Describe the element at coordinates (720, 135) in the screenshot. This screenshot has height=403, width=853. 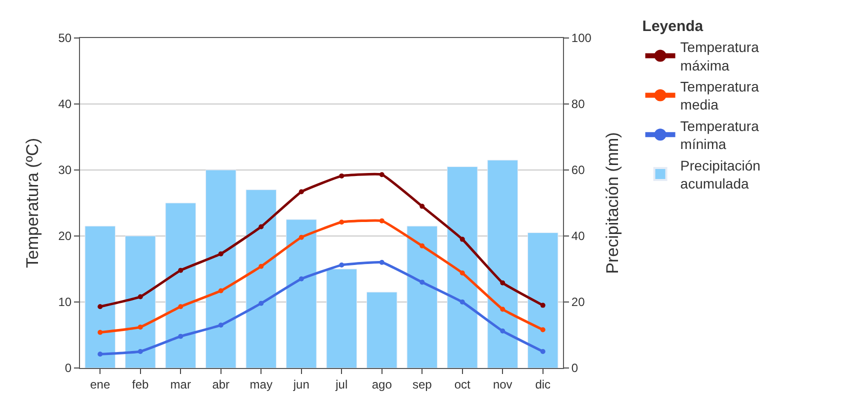
I see `legend-label: Temperatura mínima` at that location.